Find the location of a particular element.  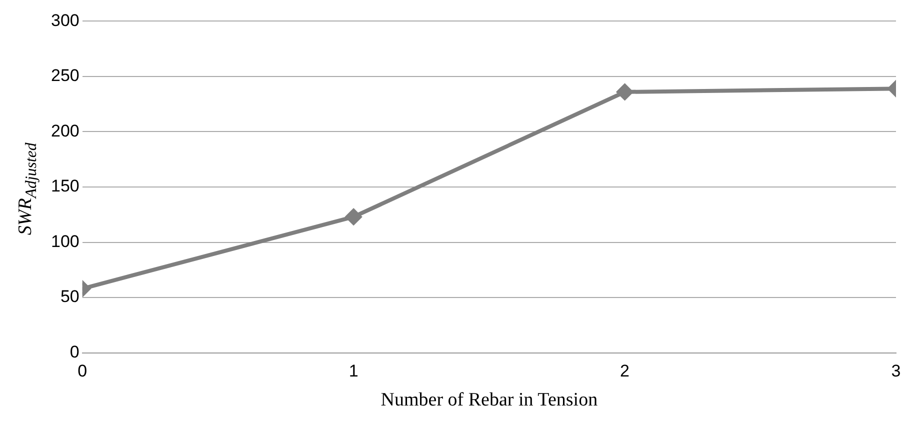

x-axis-title: Number of Rebar in Tension is located at coordinates (489, 400).